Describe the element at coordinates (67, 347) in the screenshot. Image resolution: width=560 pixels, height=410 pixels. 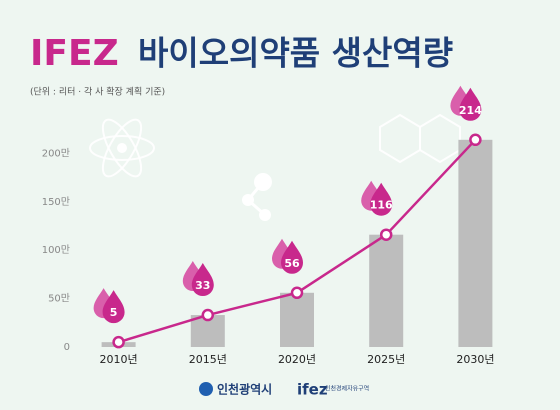
I see `y-tick-label: 0` at that location.